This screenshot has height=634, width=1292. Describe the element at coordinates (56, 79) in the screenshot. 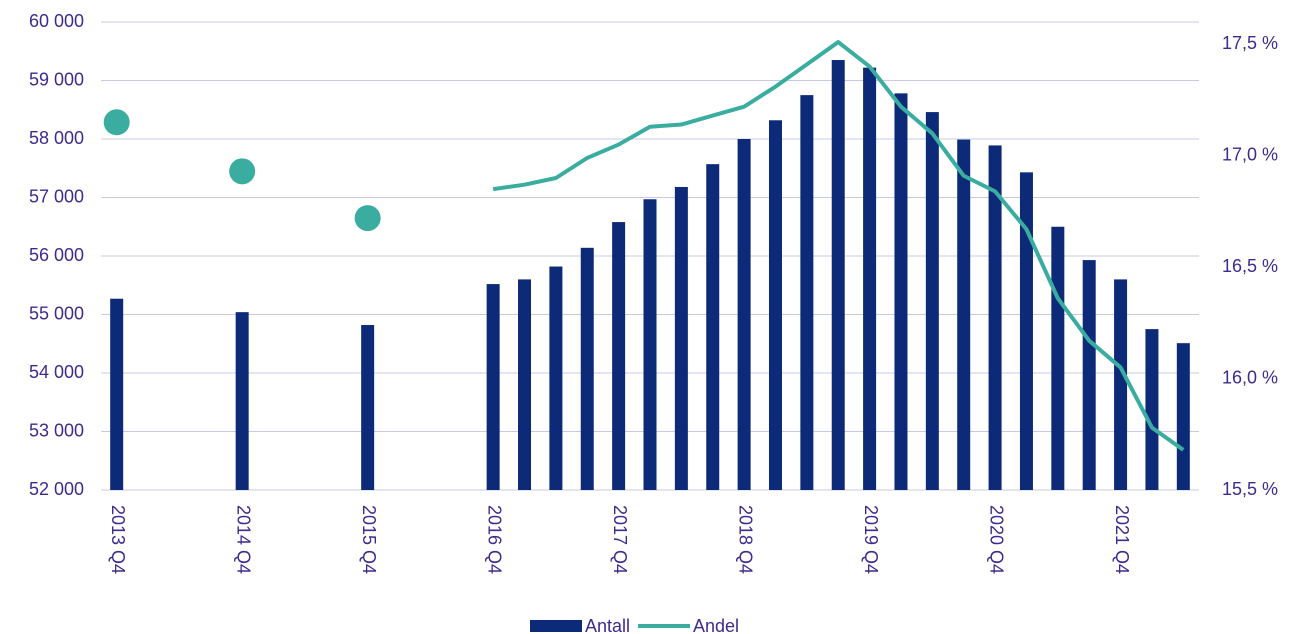

I see `y-tick-label: 59 000` at that location.